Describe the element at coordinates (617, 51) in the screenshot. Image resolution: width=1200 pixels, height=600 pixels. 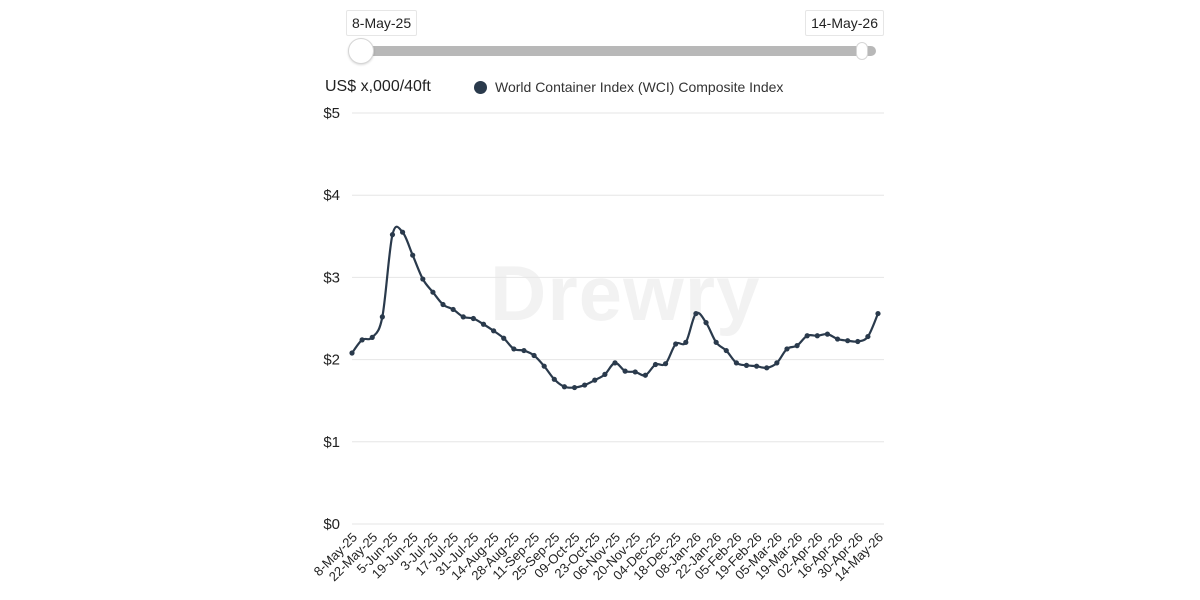
I see `date-range-slider-track` at that location.